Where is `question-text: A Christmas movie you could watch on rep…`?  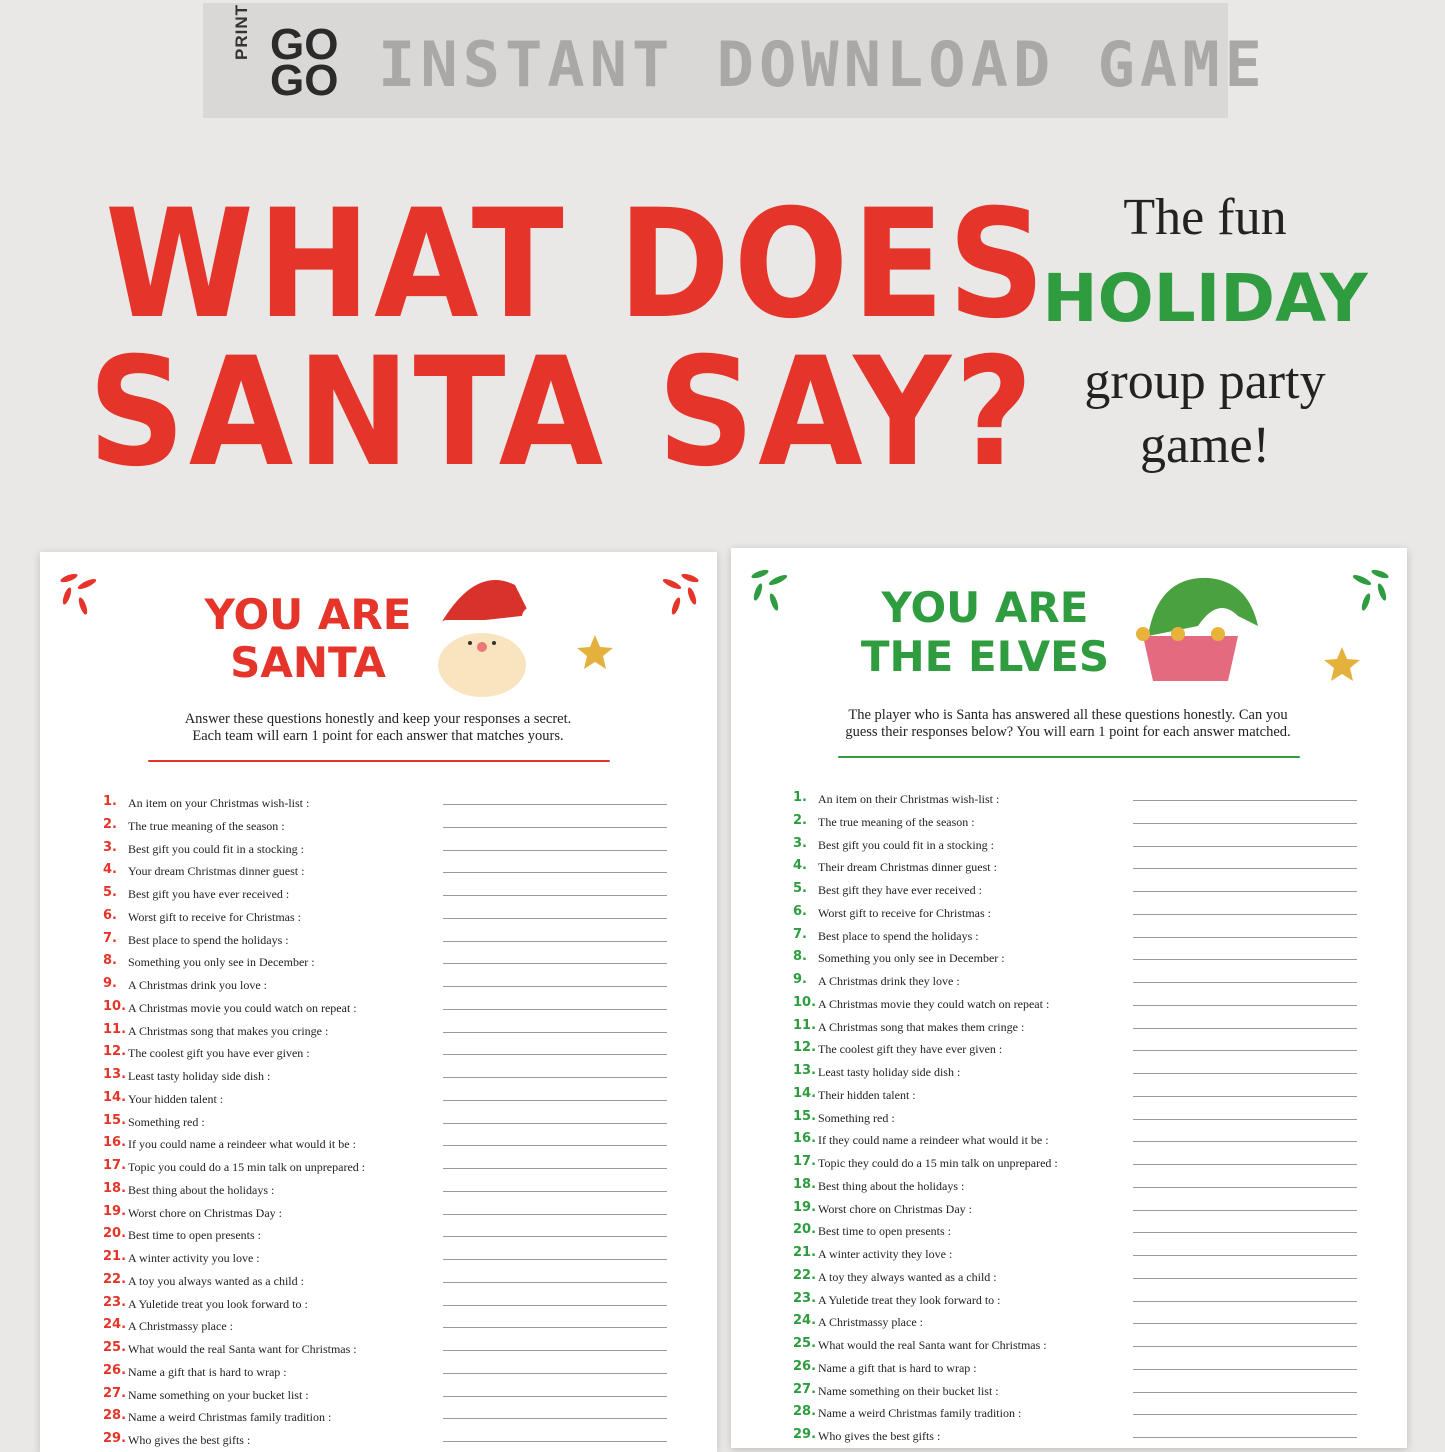
question-text: A Christmas movie you could watch on rep… is located at coordinates (242, 1007).